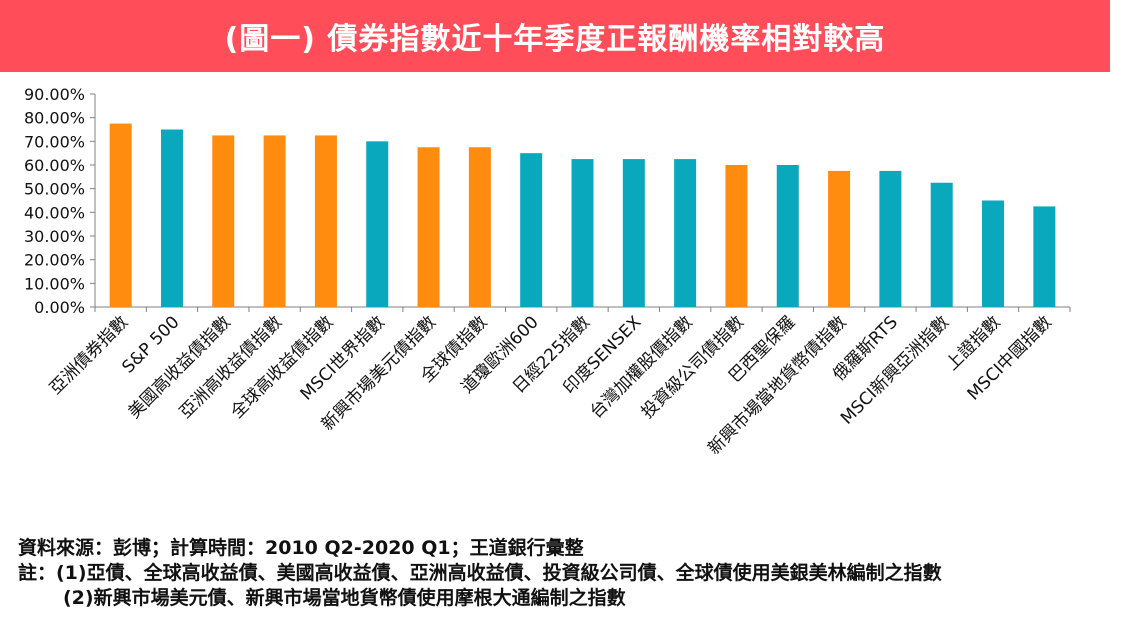  I want to click on title-banner: (圖一) 債券指數近十年季度正報酬機率相對較高, so click(555, 36).